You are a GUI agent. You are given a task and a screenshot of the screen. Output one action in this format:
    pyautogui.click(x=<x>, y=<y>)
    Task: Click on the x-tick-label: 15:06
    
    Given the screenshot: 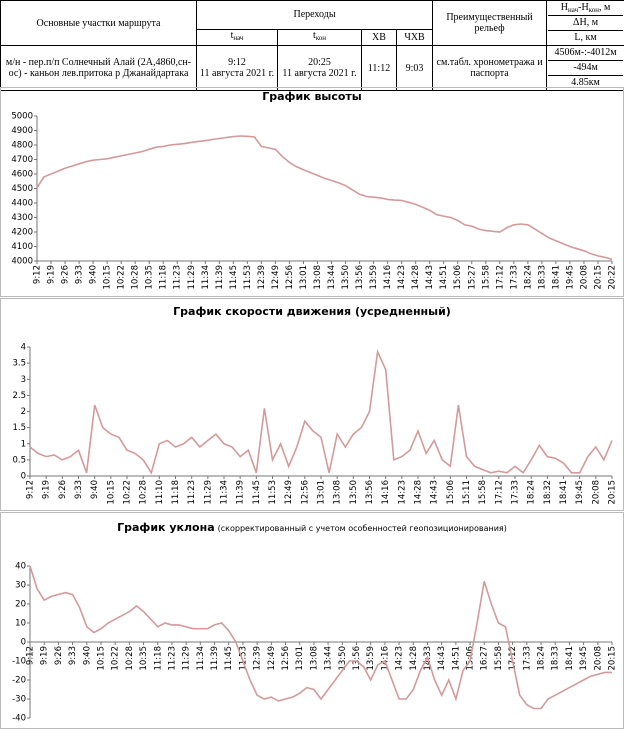 What is the action you would take?
    pyautogui.click(x=451, y=492)
    